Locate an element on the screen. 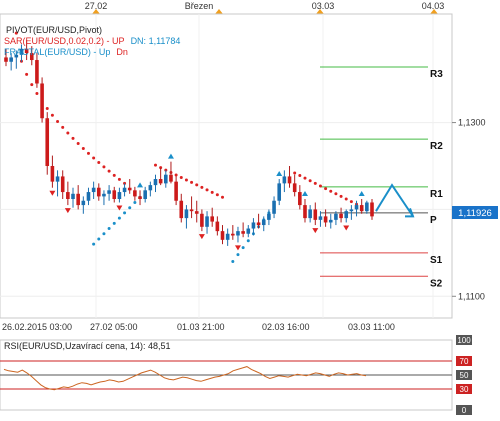  rsi-legend: RSI(EUR/USD,Uzavírací cena, 14): 48,51 is located at coordinates (87, 346).